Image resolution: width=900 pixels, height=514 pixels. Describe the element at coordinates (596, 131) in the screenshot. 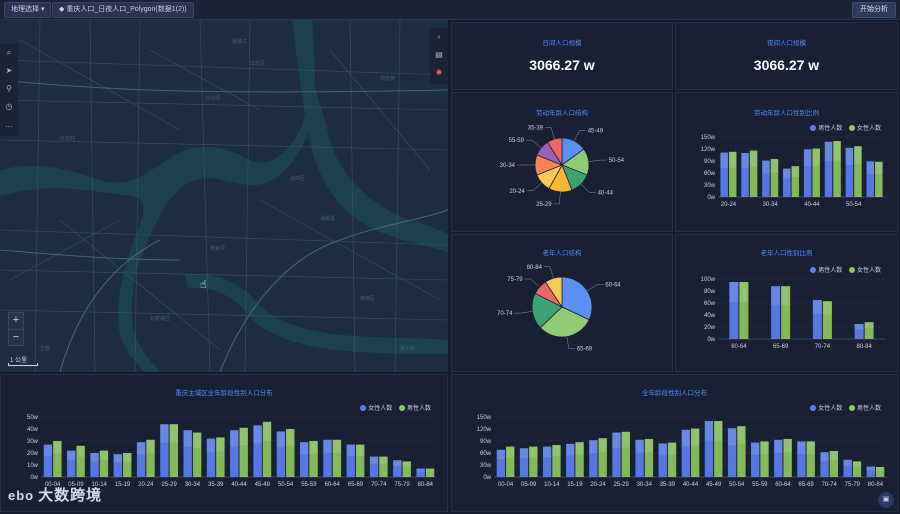

I see `pie-label: 45-49` at that location.